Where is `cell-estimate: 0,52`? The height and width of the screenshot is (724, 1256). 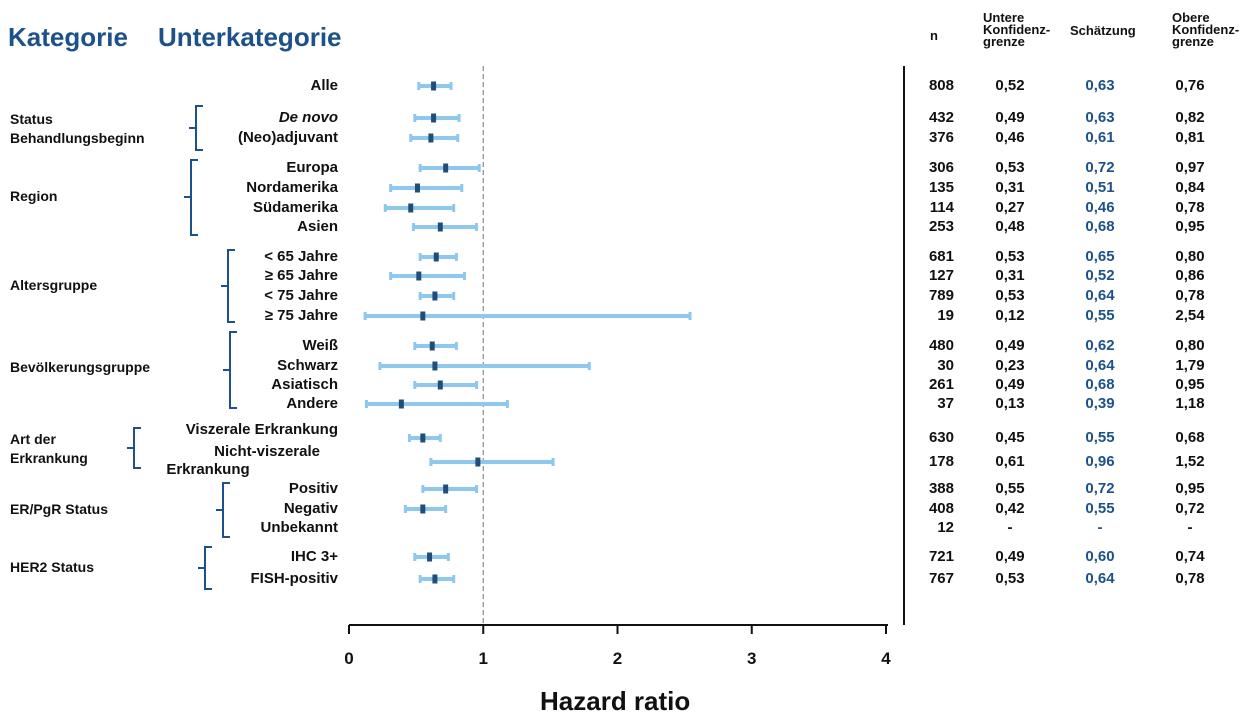 cell-estimate: 0,52 is located at coordinates (1100, 275).